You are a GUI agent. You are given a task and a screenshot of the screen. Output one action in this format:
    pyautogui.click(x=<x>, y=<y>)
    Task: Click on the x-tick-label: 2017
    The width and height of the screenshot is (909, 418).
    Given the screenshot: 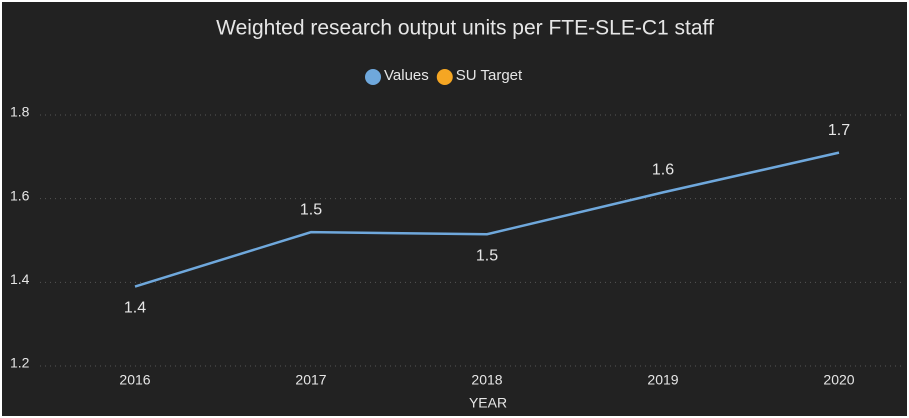 What is the action you would take?
    pyautogui.click(x=310, y=380)
    